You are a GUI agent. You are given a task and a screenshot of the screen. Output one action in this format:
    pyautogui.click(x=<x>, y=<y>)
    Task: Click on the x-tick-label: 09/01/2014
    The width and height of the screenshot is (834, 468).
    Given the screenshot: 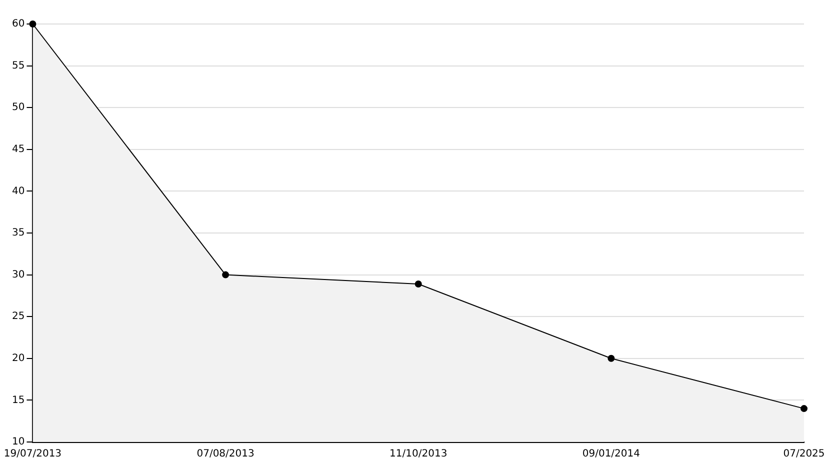 What is the action you would take?
    pyautogui.click(x=611, y=454)
    